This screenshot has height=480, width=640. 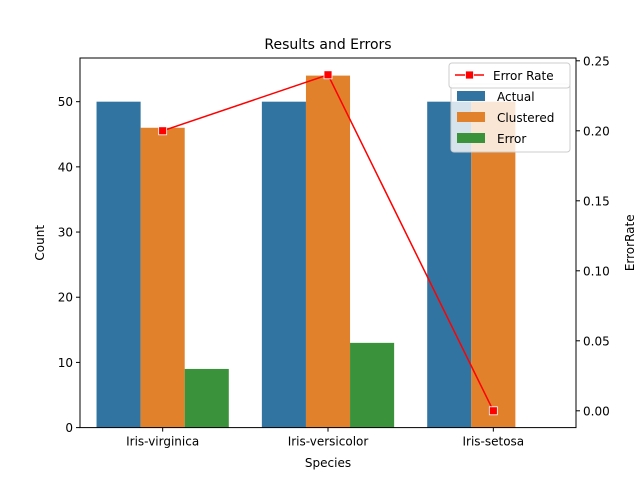 I want to click on y2-tick-label: 0.15, so click(x=596, y=201).